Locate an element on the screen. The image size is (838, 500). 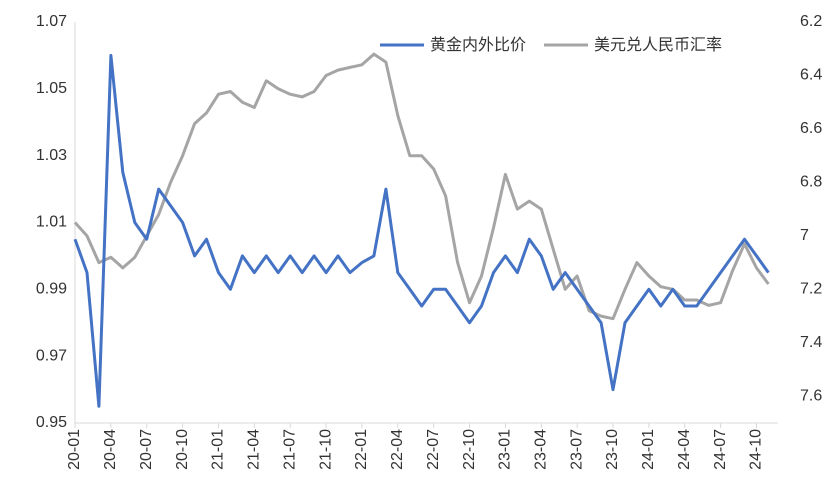
x-tick-label: 21-07 is located at coordinates (289, 449).